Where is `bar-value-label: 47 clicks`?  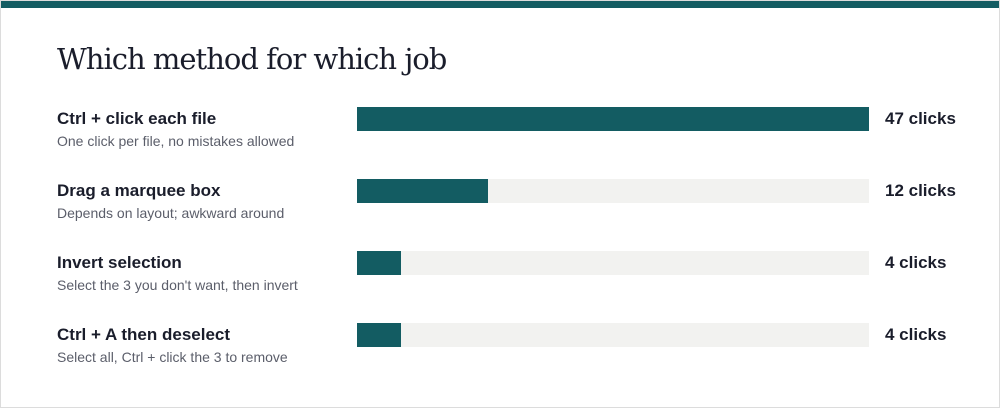
bar-value-label: 47 clicks is located at coordinates (920, 118).